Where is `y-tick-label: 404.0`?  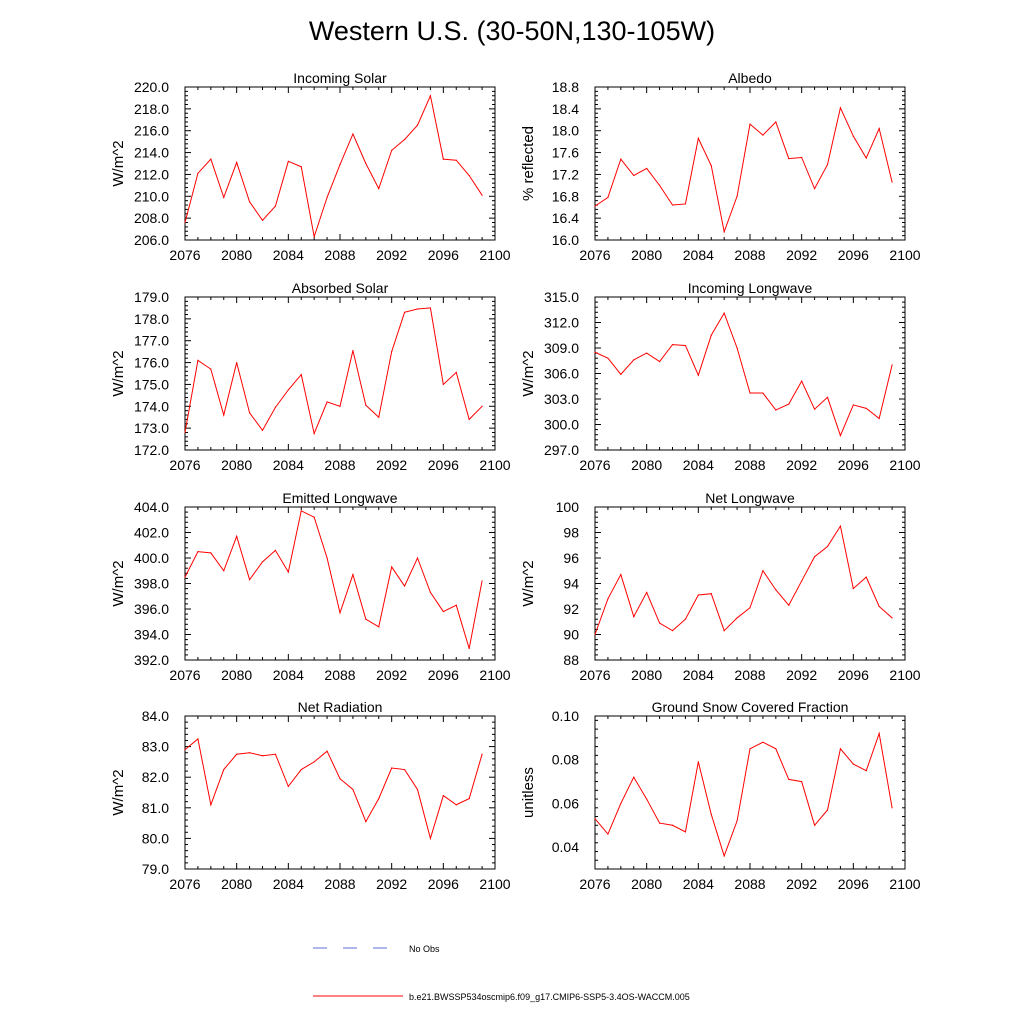
y-tick-label: 404.0 is located at coordinates (151, 507).